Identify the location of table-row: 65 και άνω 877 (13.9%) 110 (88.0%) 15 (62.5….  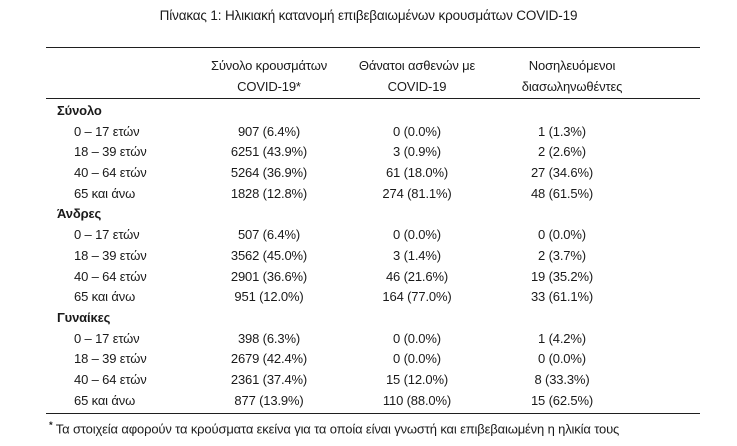
(373, 401).